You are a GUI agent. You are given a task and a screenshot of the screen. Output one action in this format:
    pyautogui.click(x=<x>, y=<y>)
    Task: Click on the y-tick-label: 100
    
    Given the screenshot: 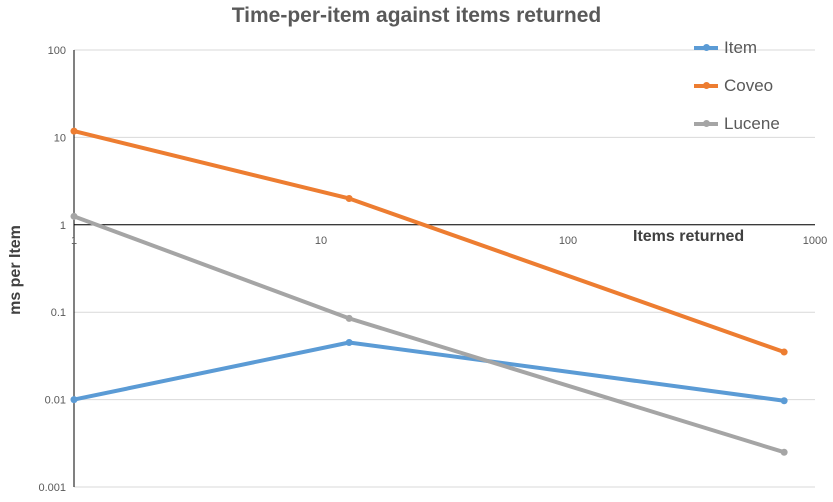 What is the action you would take?
    pyautogui.click(x=57, y=51)
    